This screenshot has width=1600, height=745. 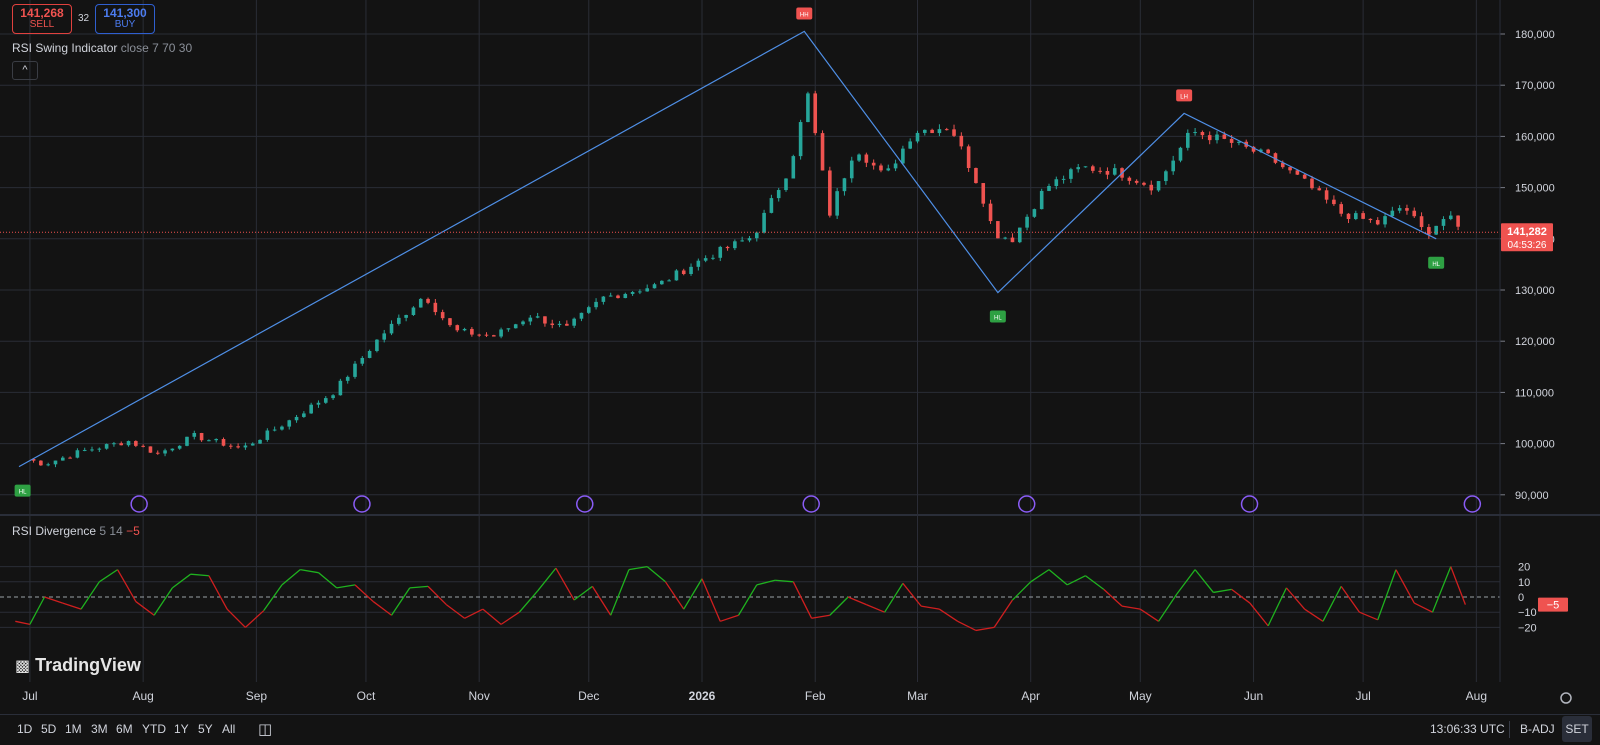 I want to click on adjustment-toggle: B-ADJ, so click(x=1537, y=729).